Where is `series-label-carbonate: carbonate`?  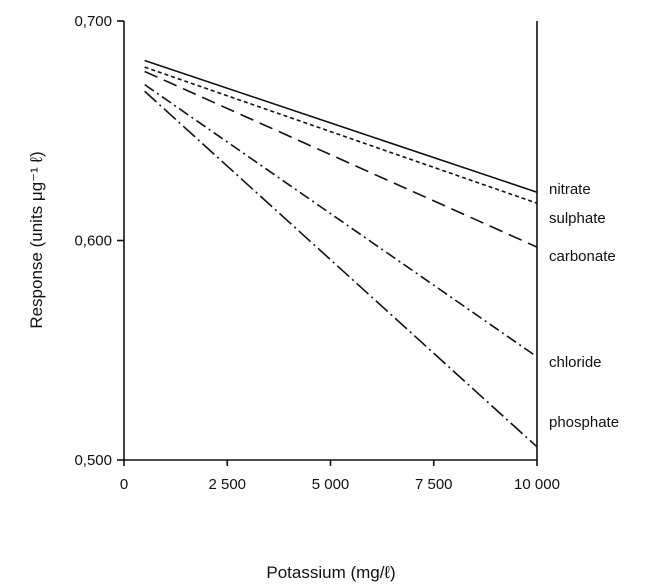
series-label-carbonate: carbonate is located at coordinates (582, 256).